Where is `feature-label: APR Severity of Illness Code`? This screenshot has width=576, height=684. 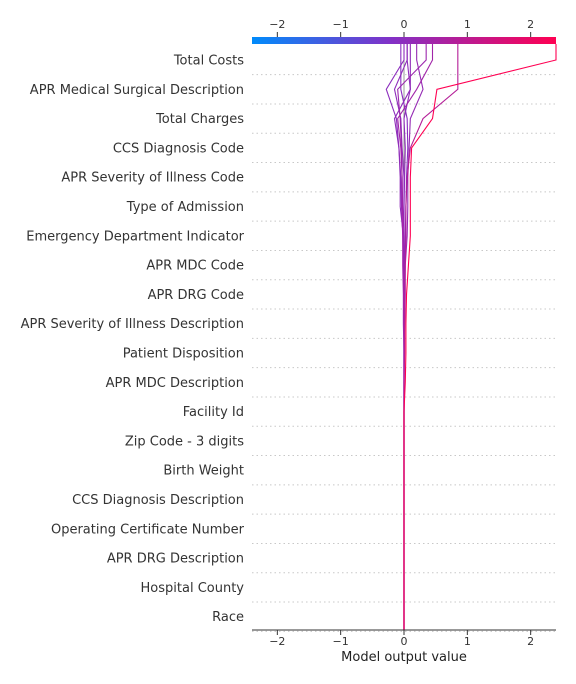 feature-label: APR Severity of Illness Code is located at coordinates (152, 178).